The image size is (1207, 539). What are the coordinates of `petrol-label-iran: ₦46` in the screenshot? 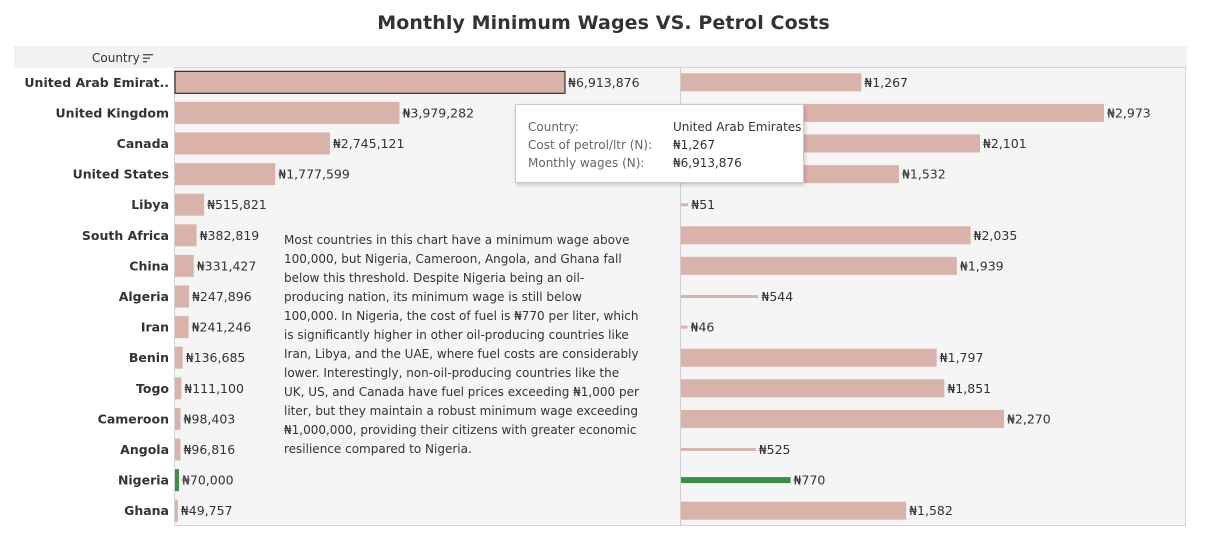 It's located at (703, 327).